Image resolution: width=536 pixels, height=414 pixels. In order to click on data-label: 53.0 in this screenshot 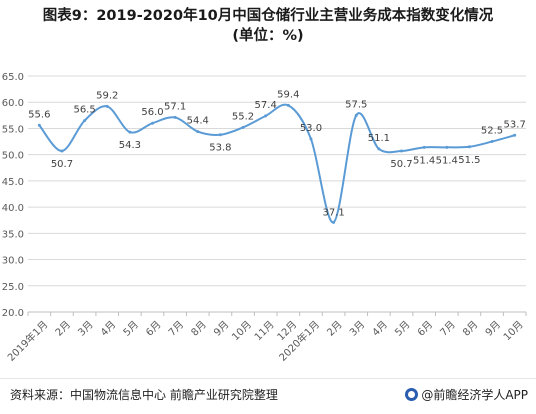, I will do `click(311, 128)`.